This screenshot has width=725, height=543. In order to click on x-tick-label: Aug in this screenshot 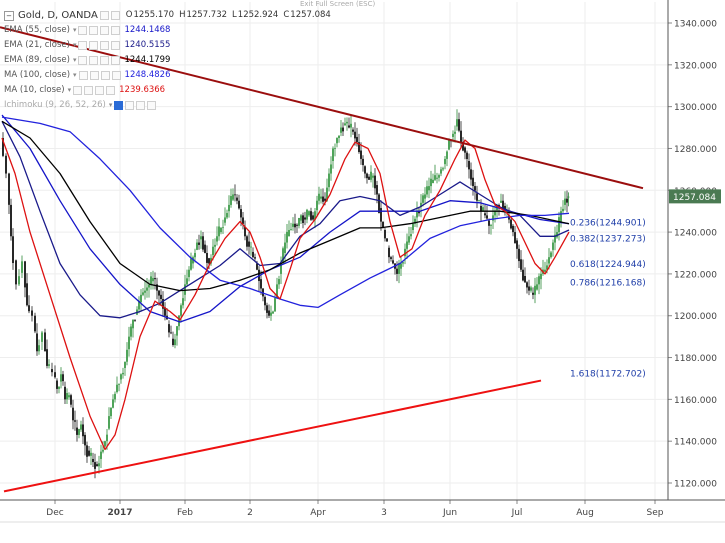, I will do `click(585, 513)`.